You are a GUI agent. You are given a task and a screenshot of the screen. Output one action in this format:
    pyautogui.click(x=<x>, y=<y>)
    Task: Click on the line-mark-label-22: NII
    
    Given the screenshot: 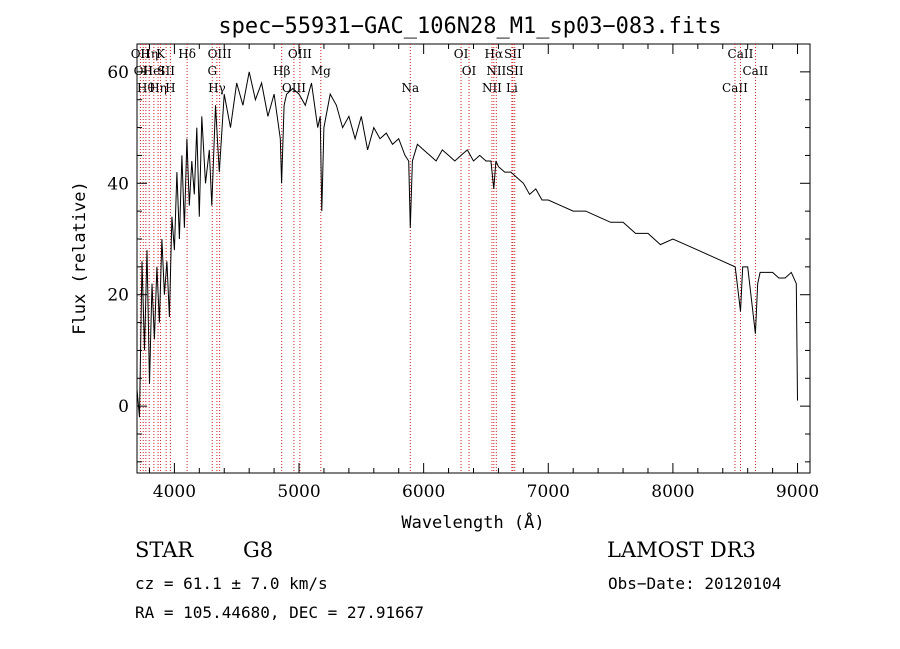 What is the action you would take?
    pyautogui.click(x=496, y=71)
    